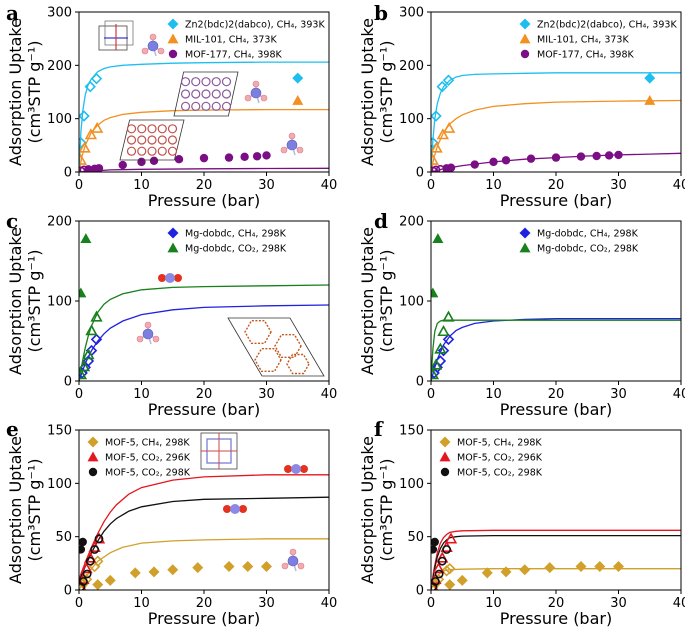  I want to click on x-tick-label: 30, so click(618, 185).